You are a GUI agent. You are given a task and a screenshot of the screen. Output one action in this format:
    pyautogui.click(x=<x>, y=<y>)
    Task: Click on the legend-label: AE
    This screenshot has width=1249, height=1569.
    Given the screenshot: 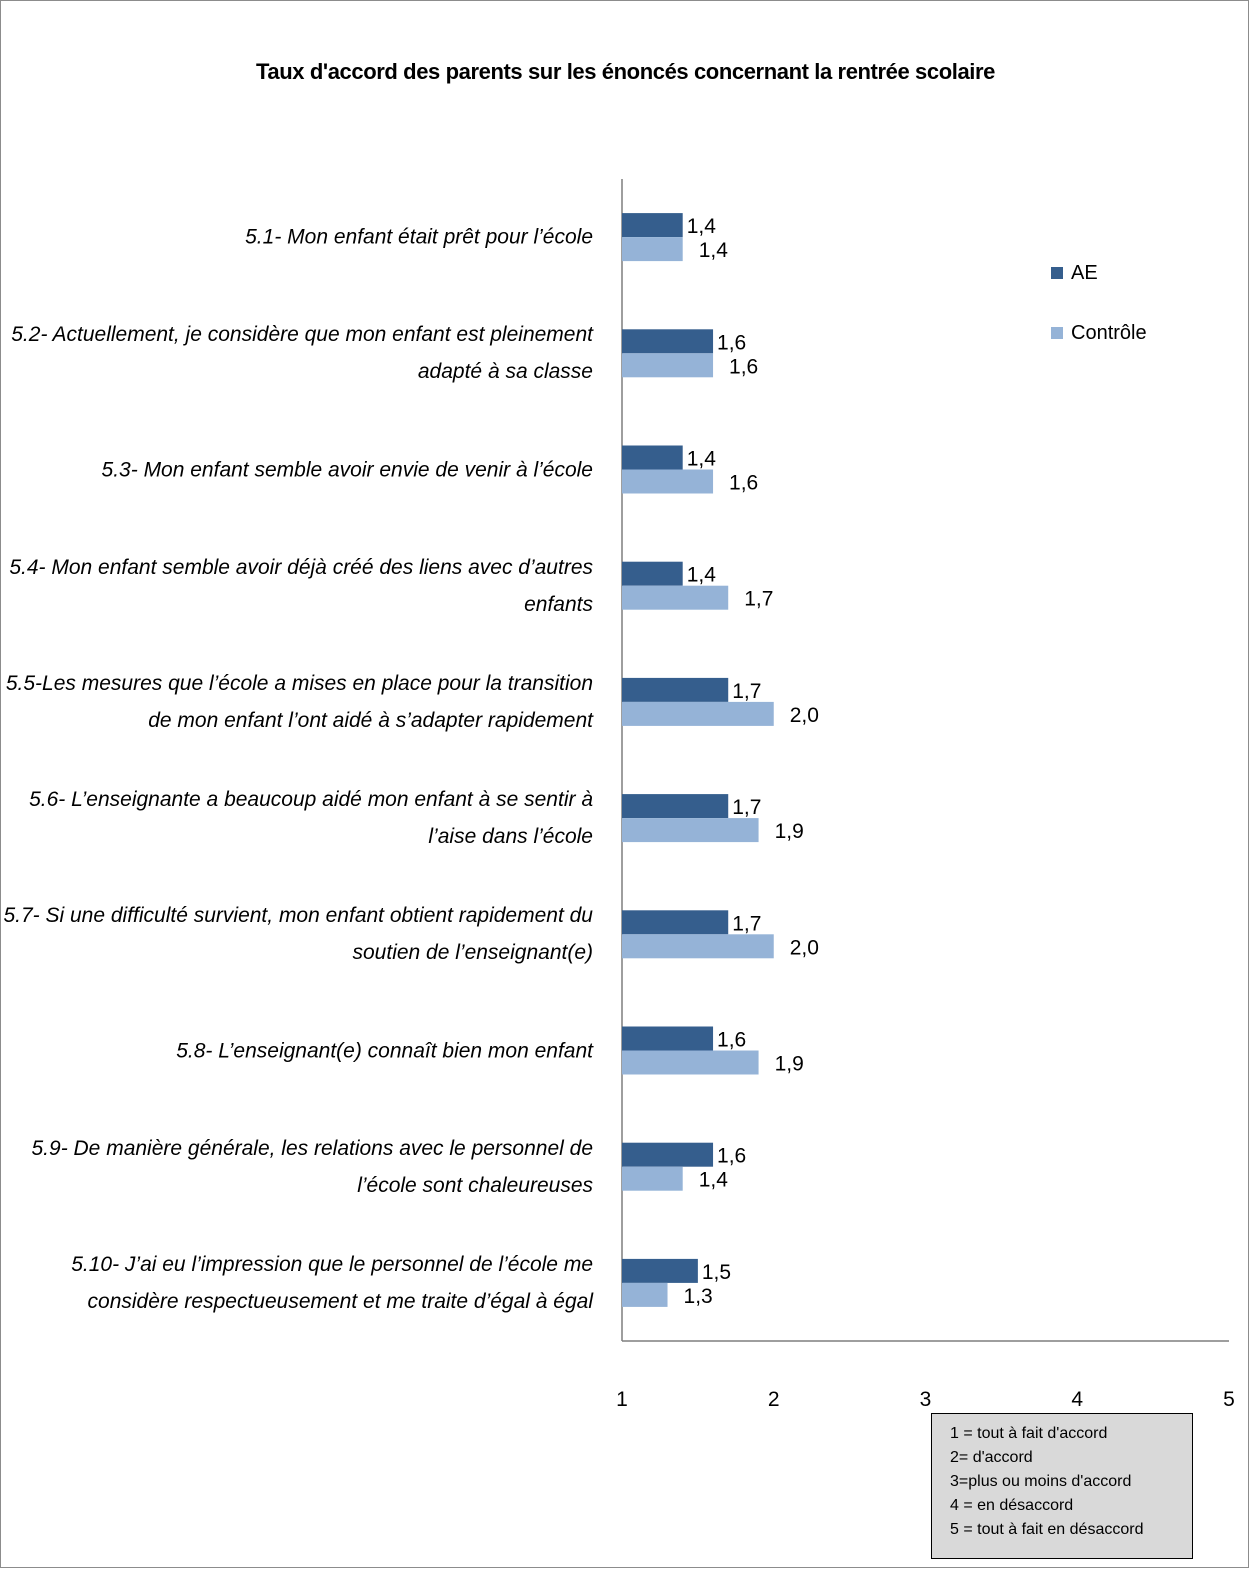 What is the action you would take?
    pyautogui.click(x=1084, y=272)
    